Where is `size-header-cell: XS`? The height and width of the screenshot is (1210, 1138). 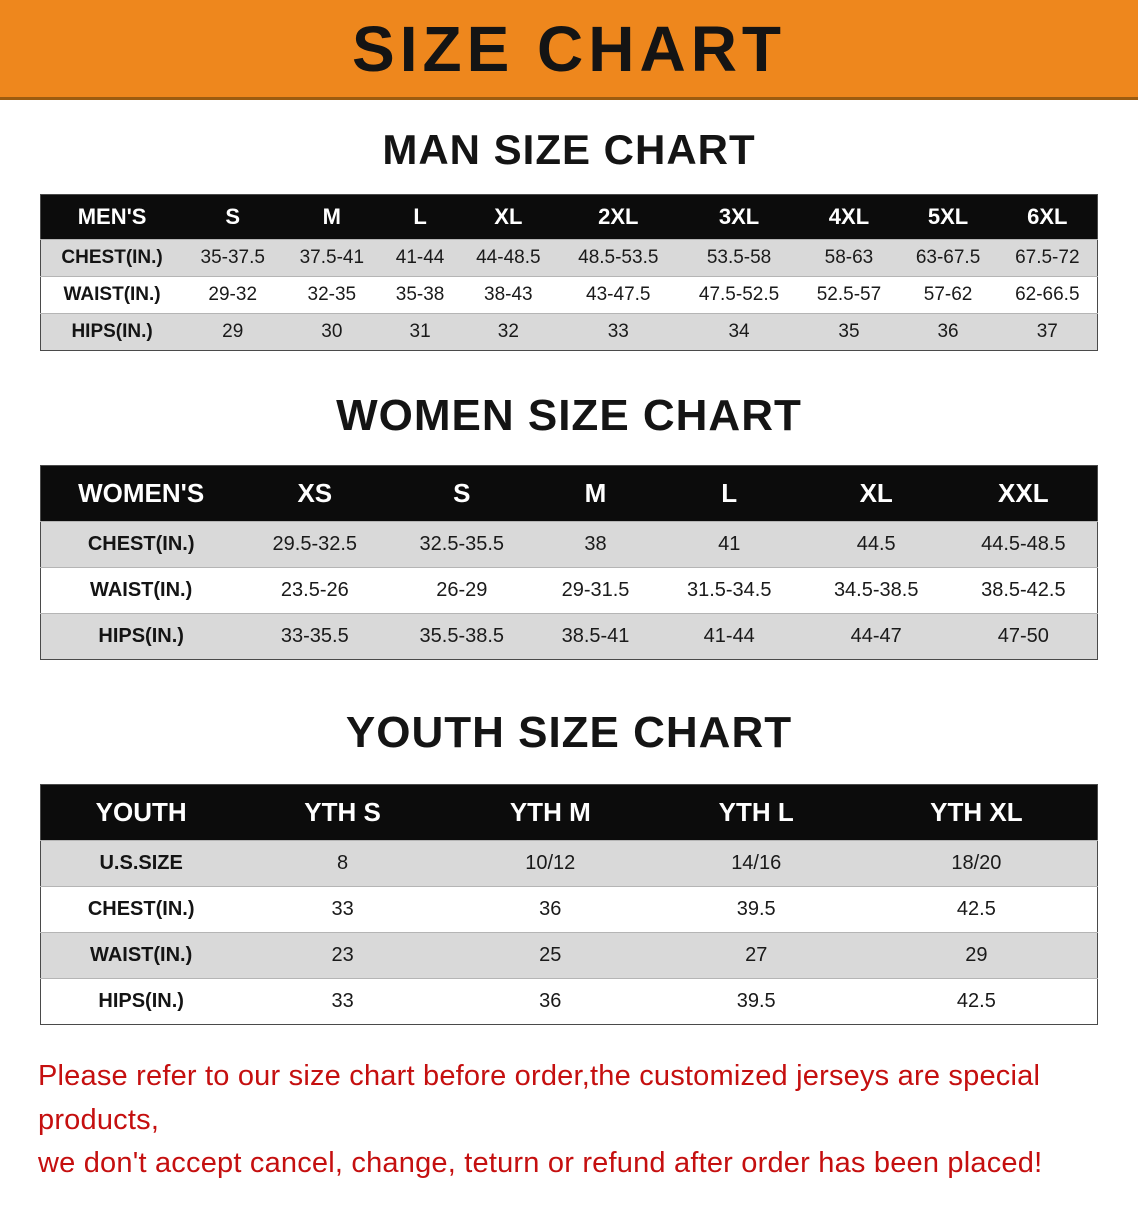 size-header-cell: XS is located at coordinates (315, 493).